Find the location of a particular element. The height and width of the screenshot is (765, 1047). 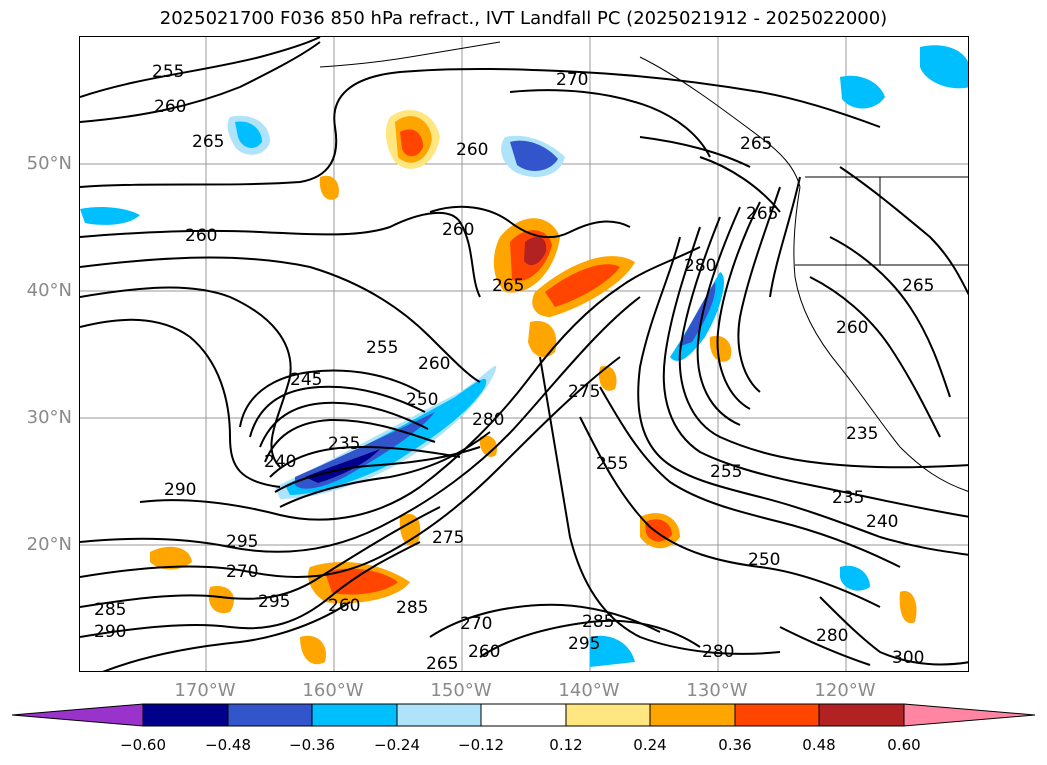

colorbar-tick: 0.24 is located at coordinates (650, 745).